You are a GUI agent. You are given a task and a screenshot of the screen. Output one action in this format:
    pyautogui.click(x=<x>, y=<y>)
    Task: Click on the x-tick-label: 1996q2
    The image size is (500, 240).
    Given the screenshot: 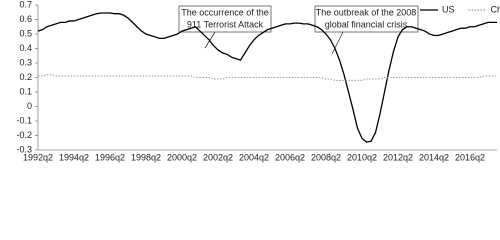 What is the action you would take?
    pyautogui.click(x=110, y=157)
    